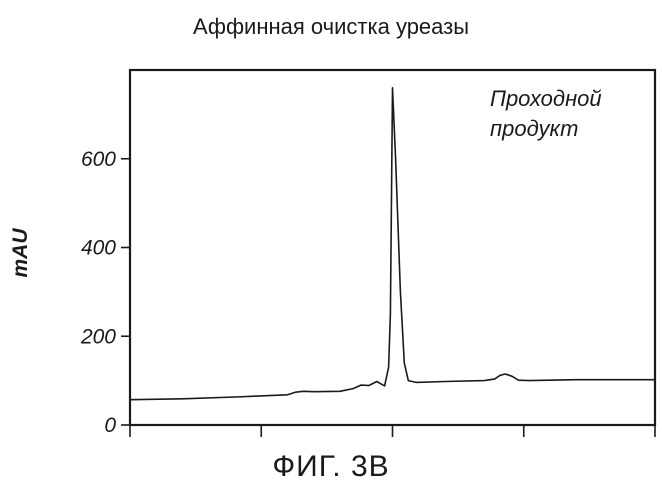  I want to click on annotation-line: продукт, so click(534, 128).